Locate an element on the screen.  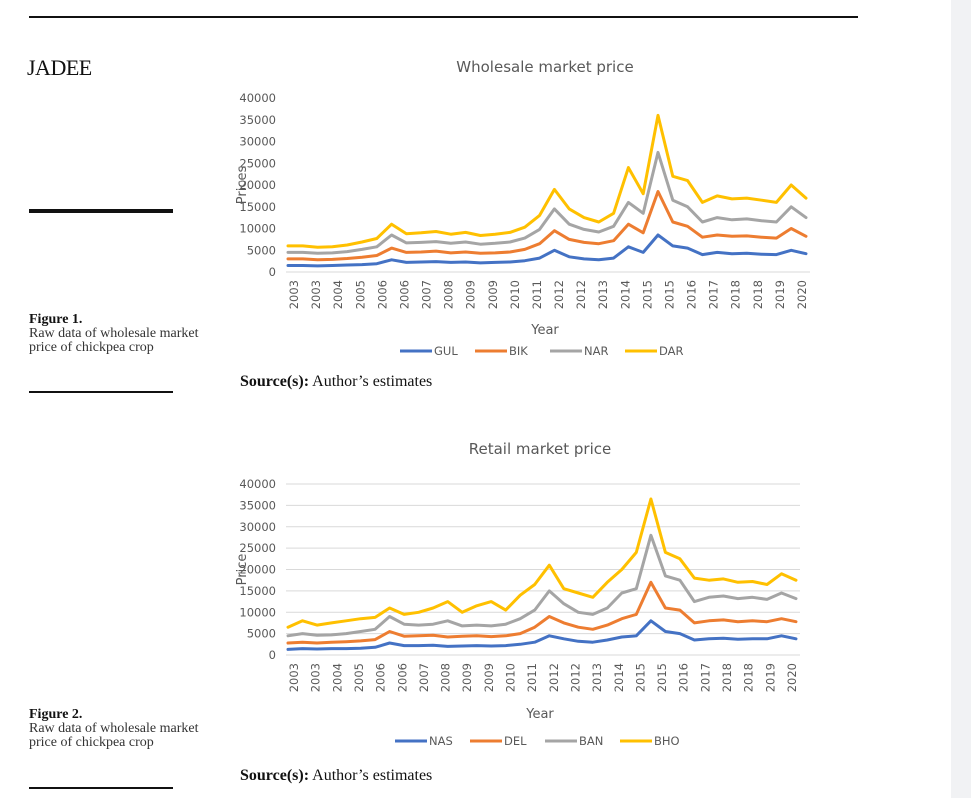
chart-title: Wholesale market price is located at coordinates (544, 67).